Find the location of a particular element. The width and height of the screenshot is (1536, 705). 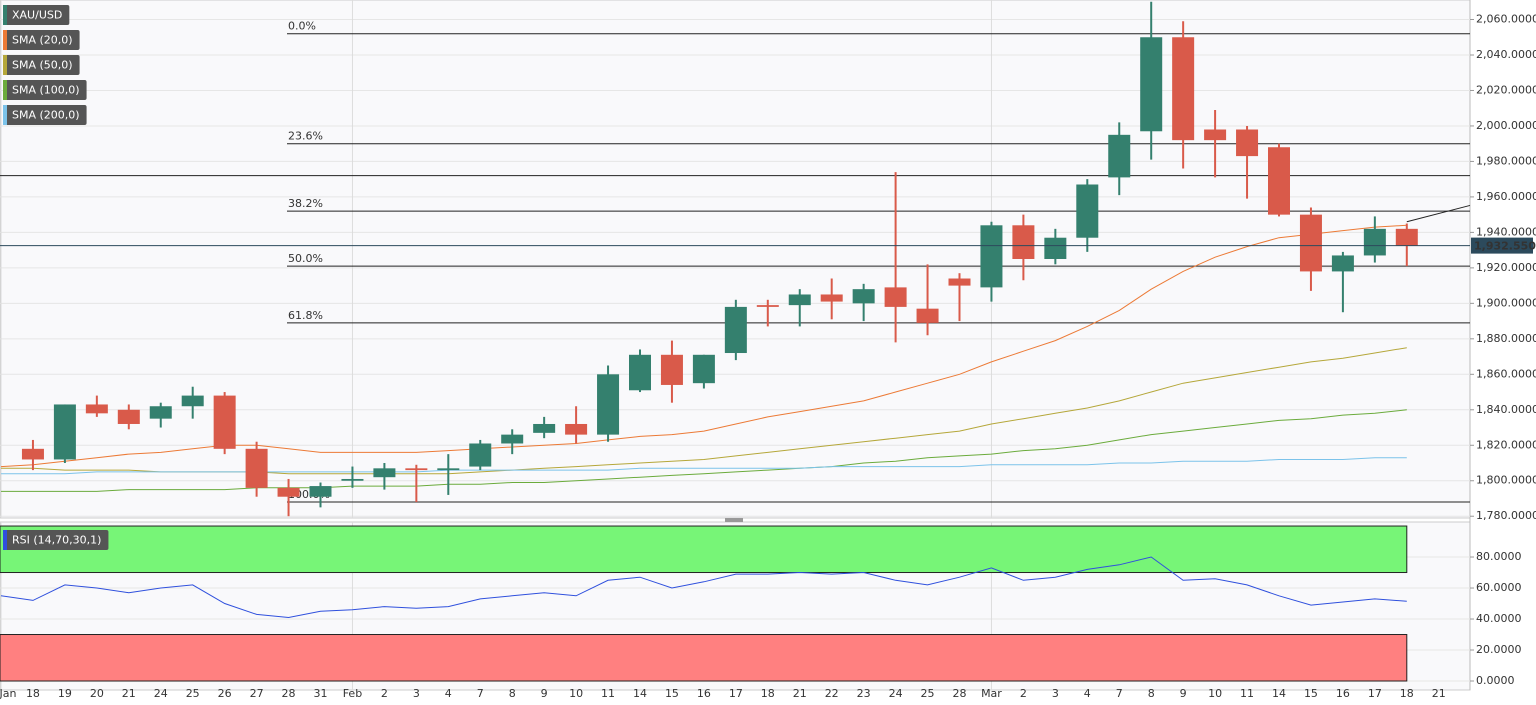

y-tick-label: 1,780.0000 is located at coordinates (1506, 515).